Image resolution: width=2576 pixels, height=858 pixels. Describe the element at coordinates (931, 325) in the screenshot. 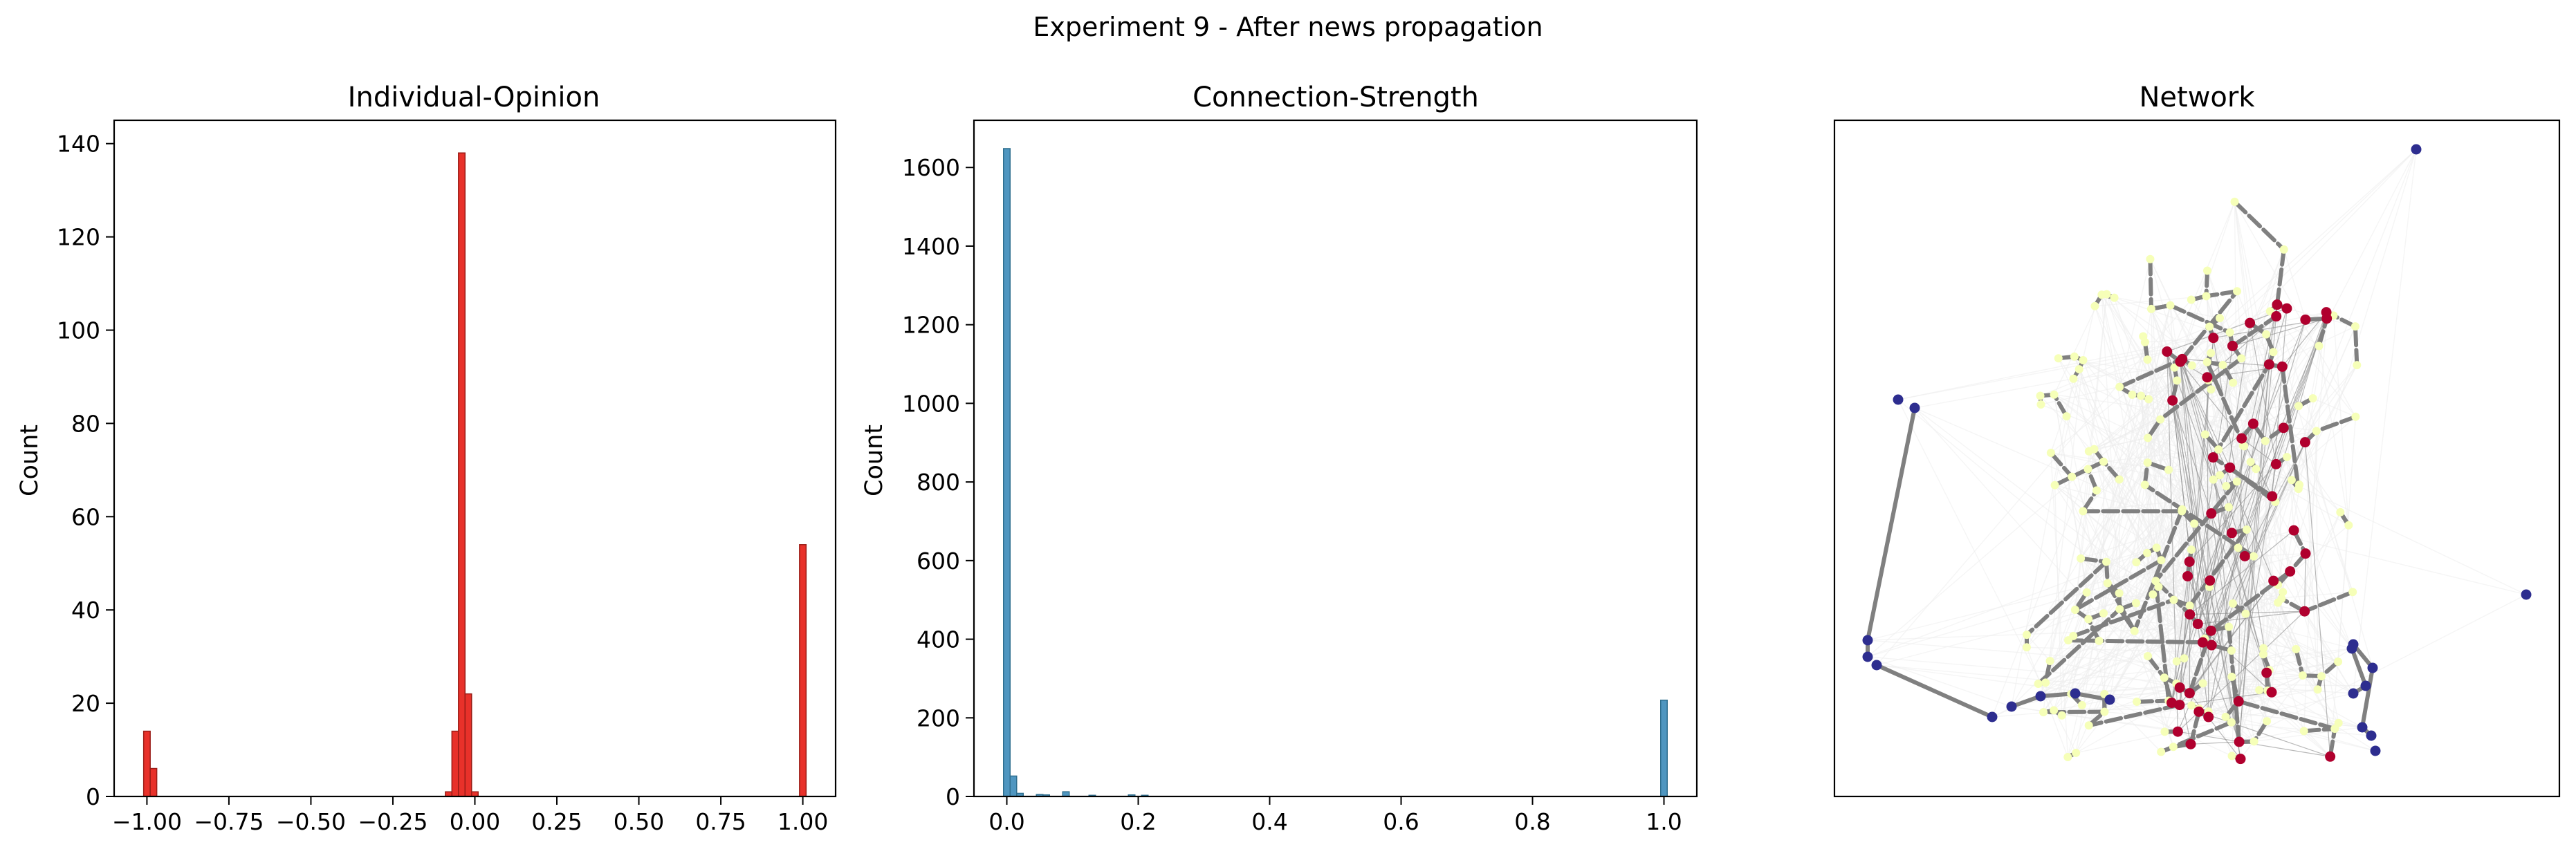

I see `strength-histogram-y-tick-label: 1200` at that location.